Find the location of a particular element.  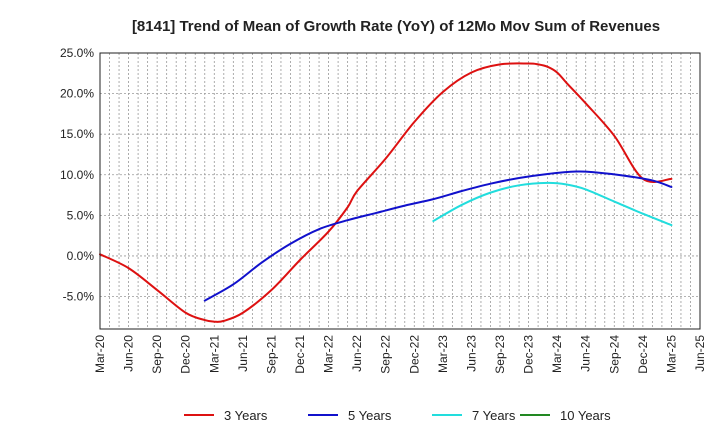

x-tick-label: Sep-23 is located at coordinates (500, 354).